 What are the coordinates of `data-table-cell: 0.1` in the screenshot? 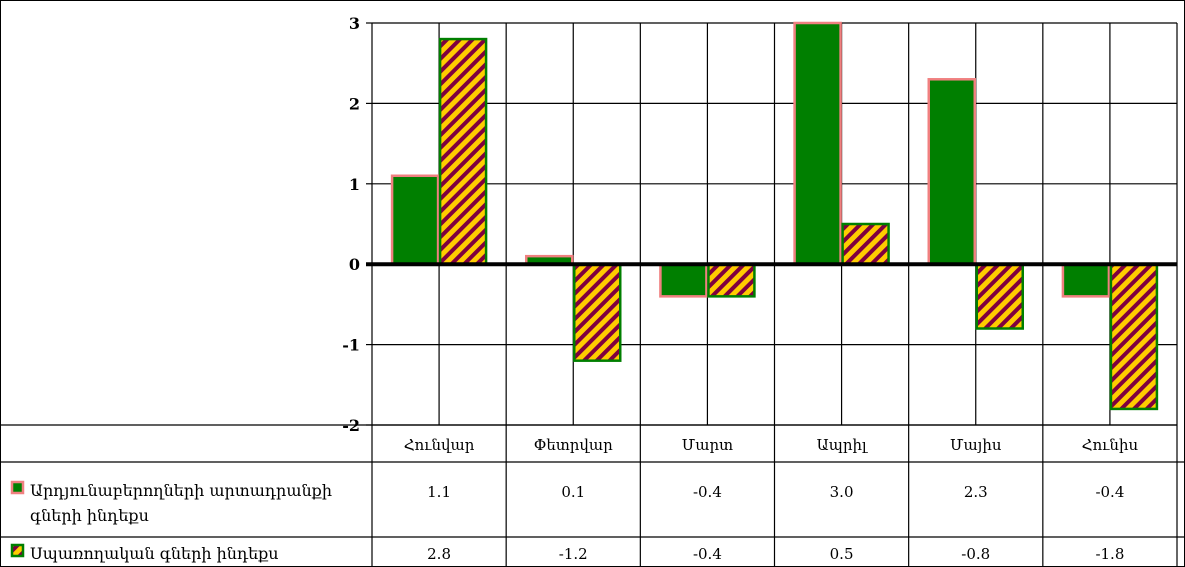 It's located at (573, 492).